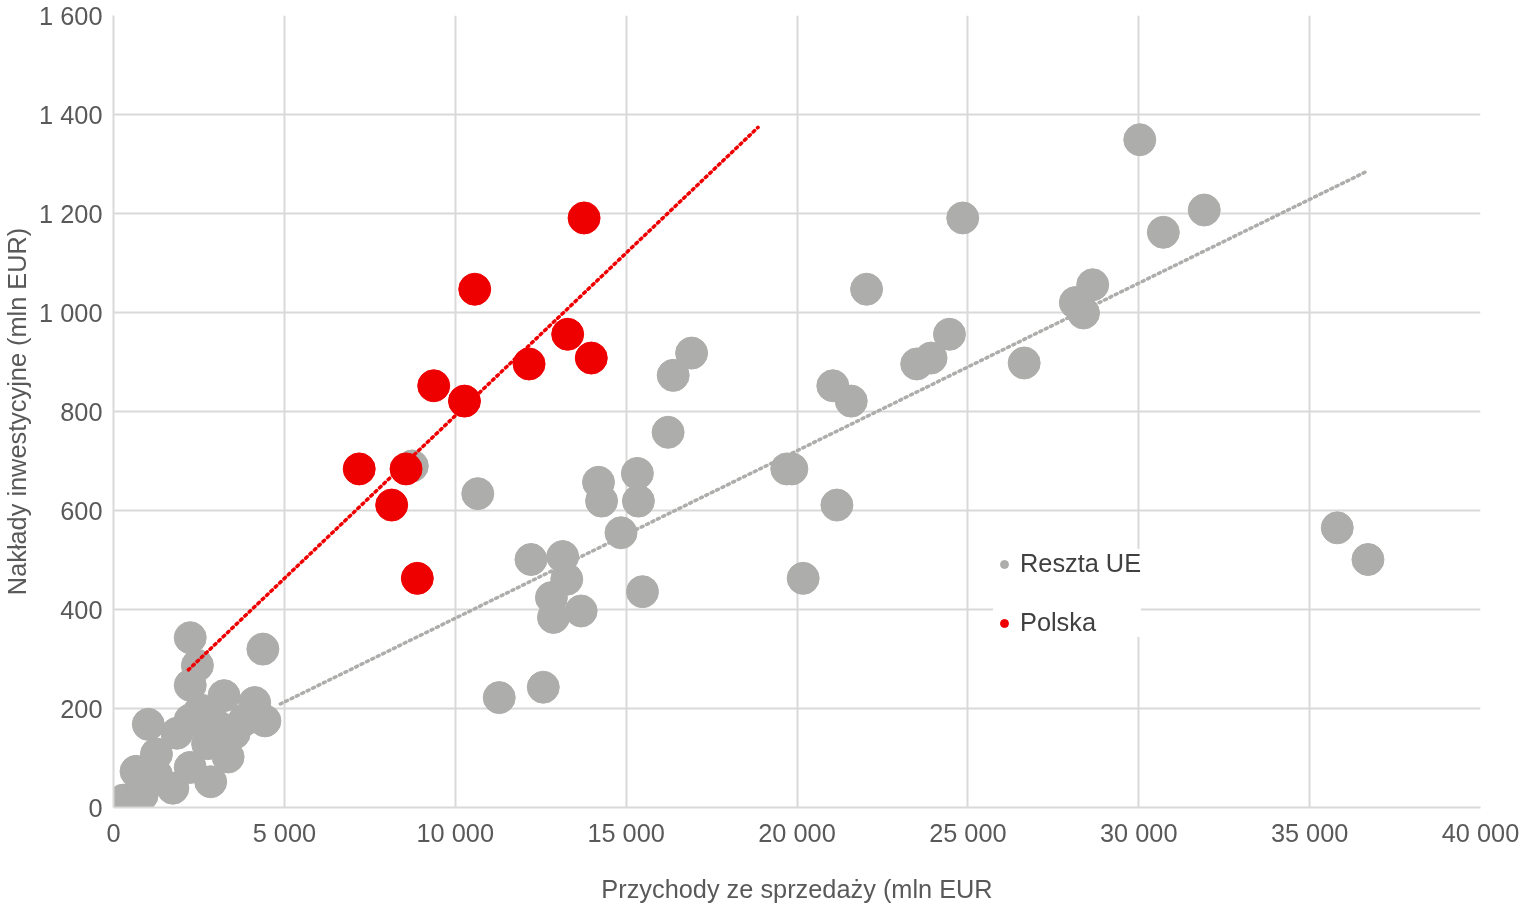  Describe the element at coordinates (81, 510) in the screenshot. I see `y-tick-label: 600` at that location.